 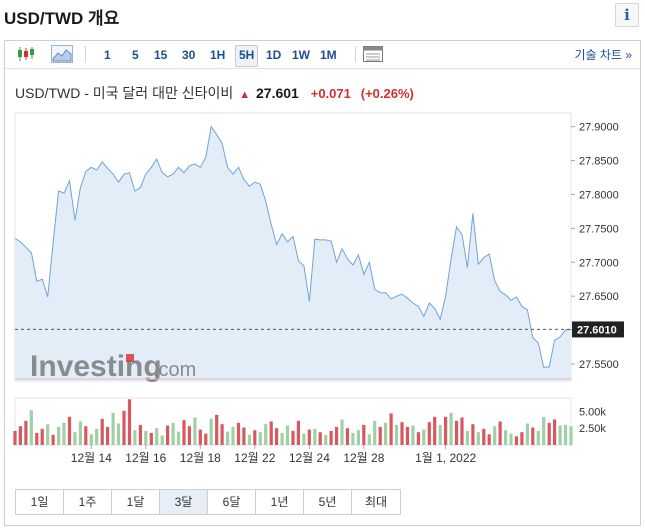 What do you see at coordinates (322, 17) in the screenshot?
I see `header: USD/TWD 개요 i` at bounding box center [322, 17].